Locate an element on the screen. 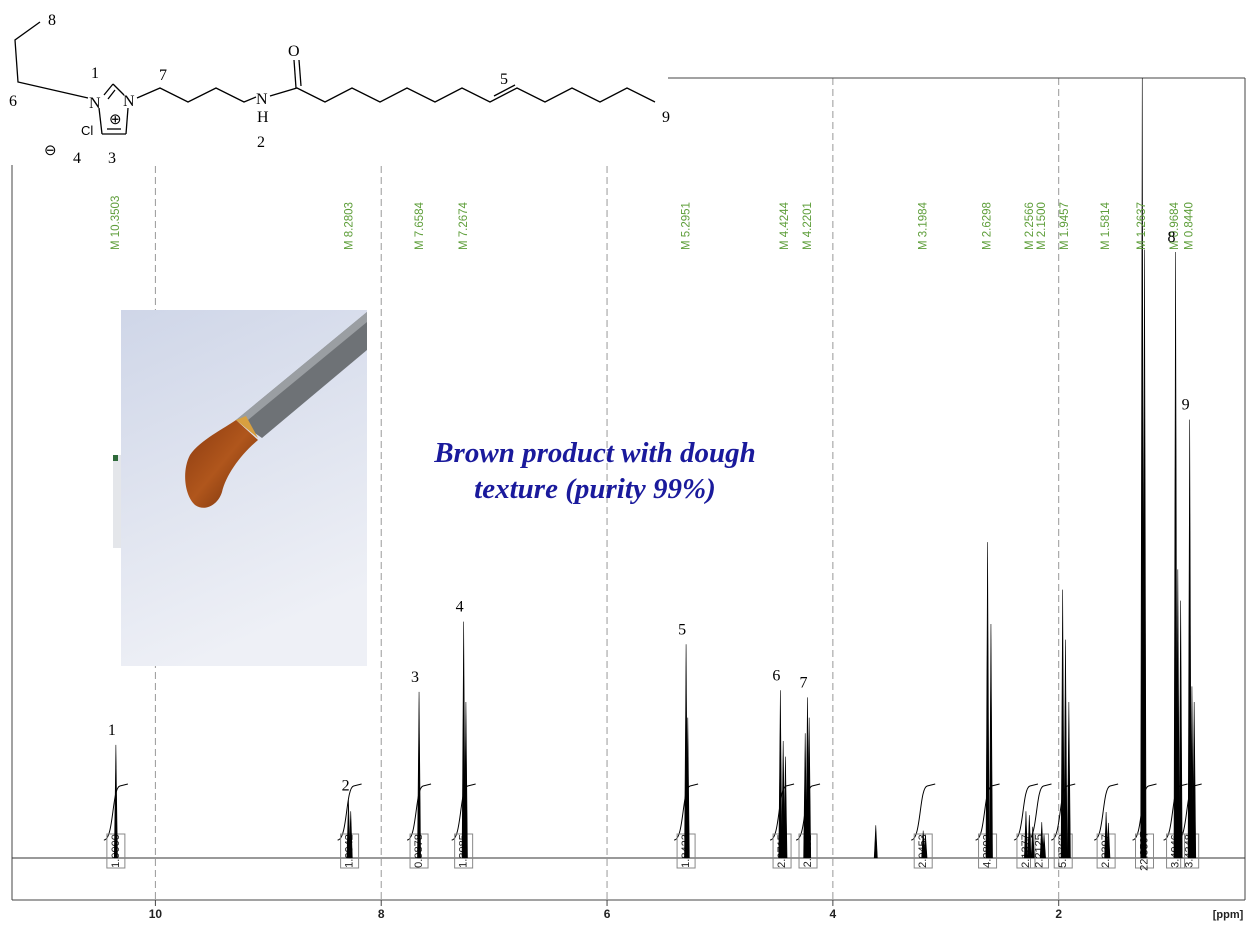 The width and height of the screenshot is (1250, 928). structure-label: 4 is located at coordinates (77, 158).